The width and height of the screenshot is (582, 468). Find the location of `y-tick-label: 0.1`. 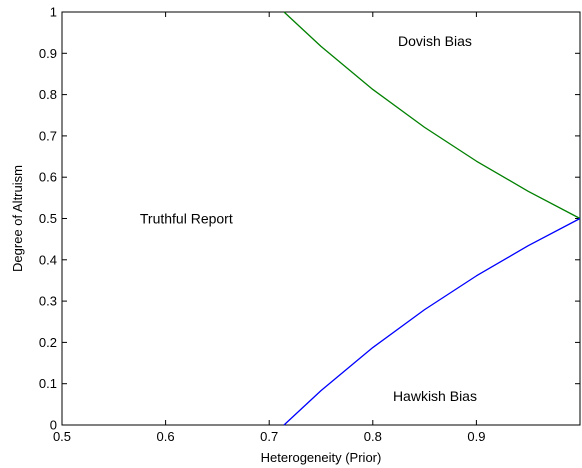

y-tick-label: 0.1 is located at coordinates (48, 383).